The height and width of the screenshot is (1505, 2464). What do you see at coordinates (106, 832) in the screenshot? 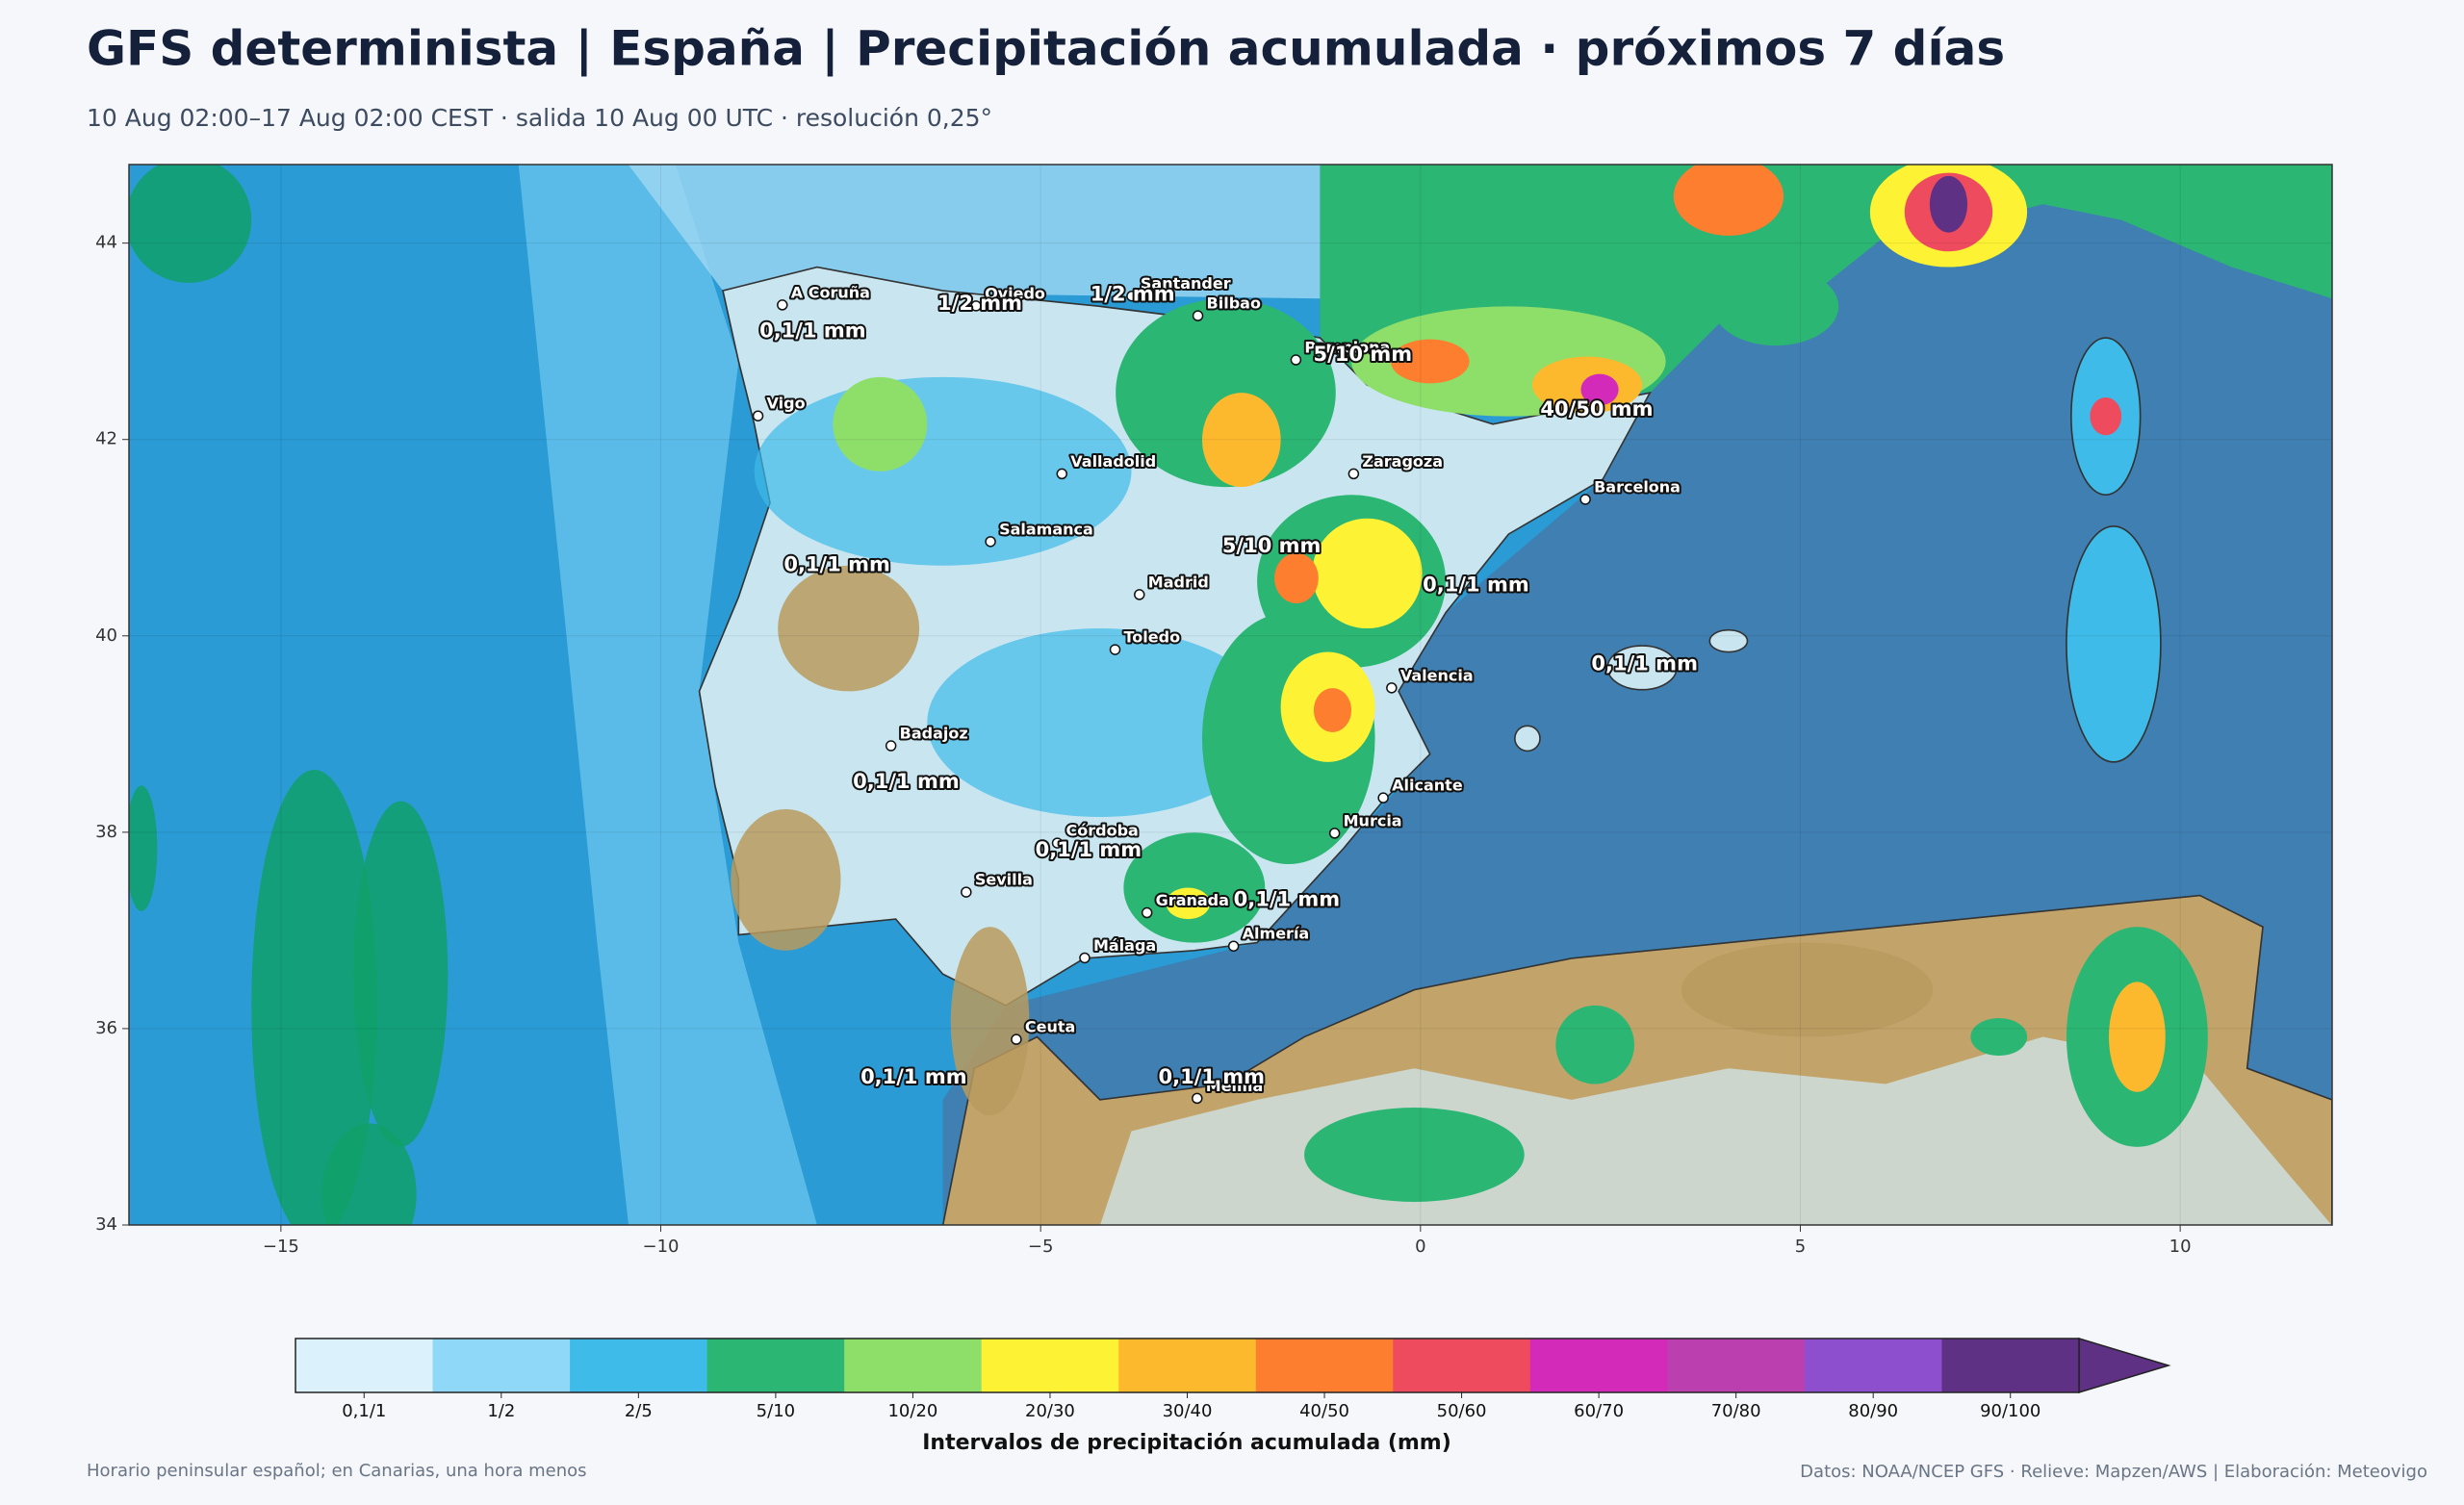
I see `y-tick-label: 38` at bounding box center [106, 832].